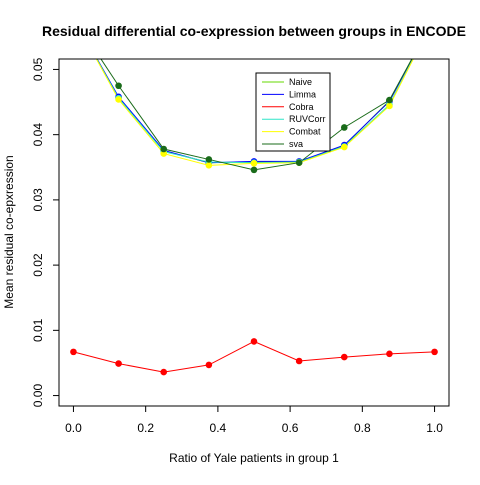 The height and width of the screenshot is (485, 480). I want to click on legend-label-sva: sva, so click(296, 144).